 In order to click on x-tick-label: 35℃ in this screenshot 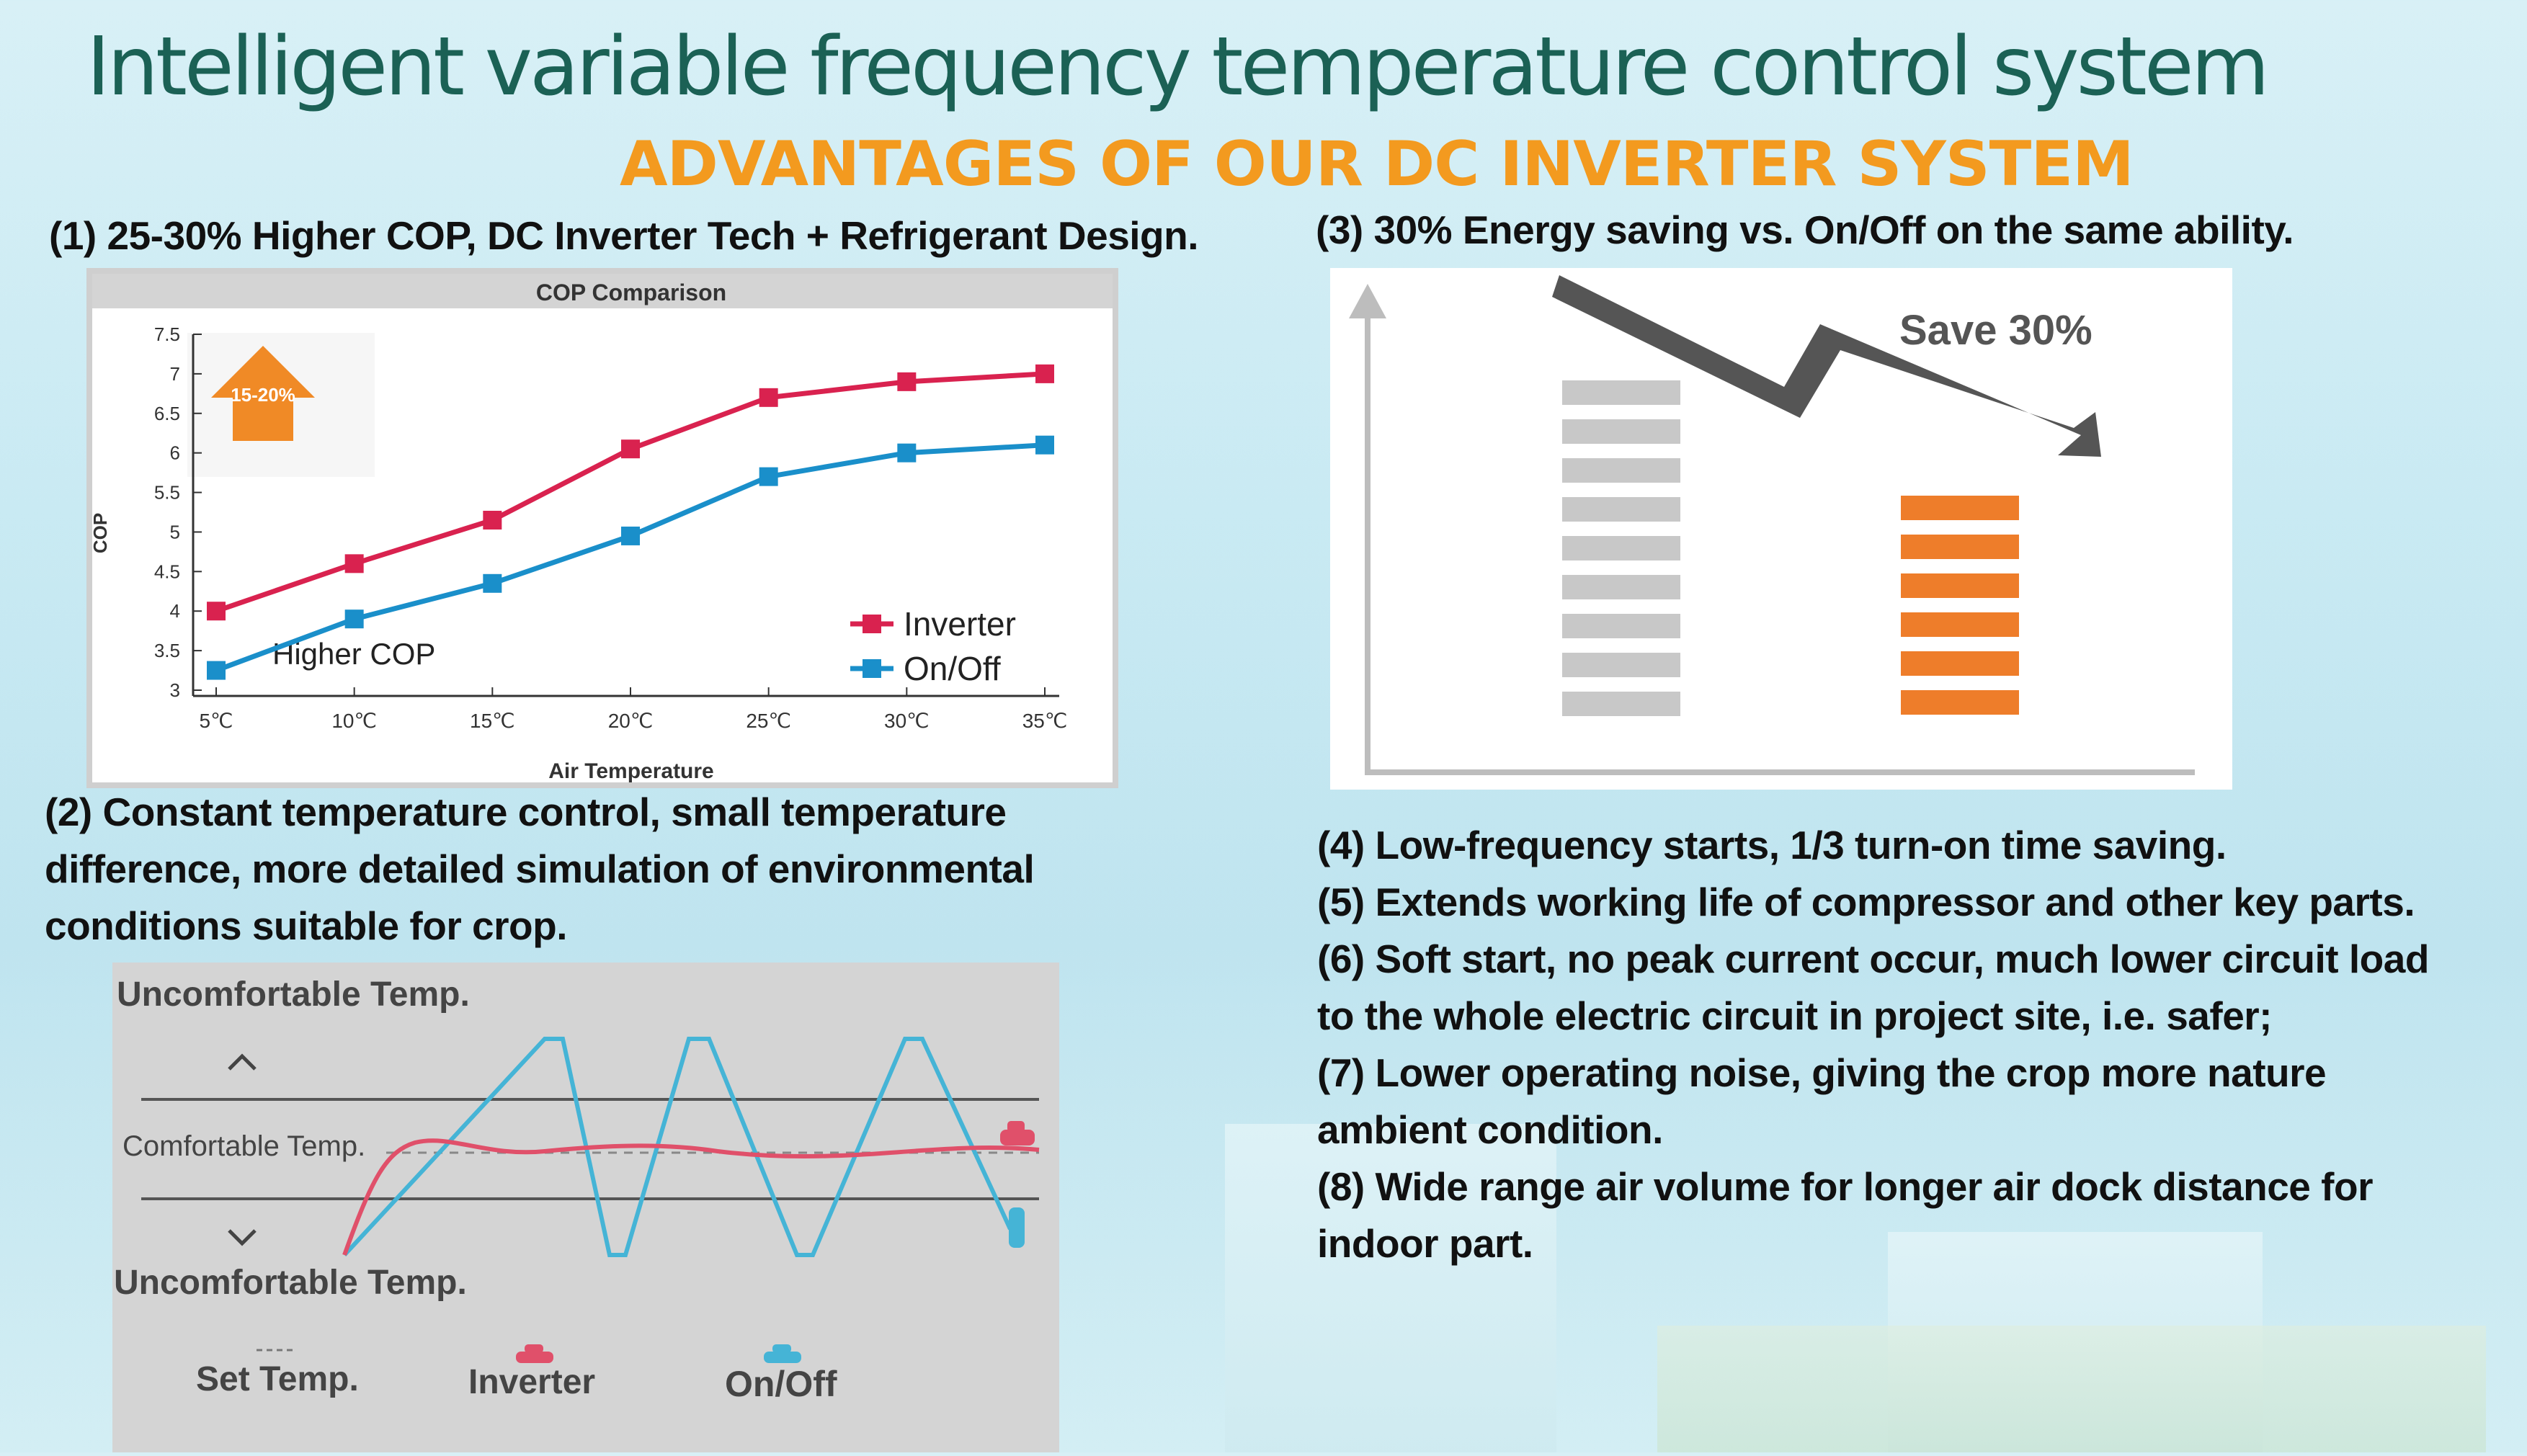, I will do `click(1045, 721)`.